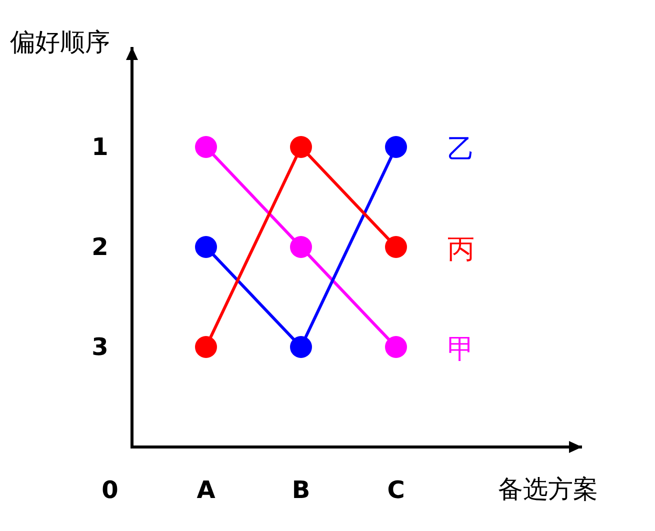 This screenshot has height=531, width=655. I want to click on x-axis-title: 备选方案, so click(548, 490).